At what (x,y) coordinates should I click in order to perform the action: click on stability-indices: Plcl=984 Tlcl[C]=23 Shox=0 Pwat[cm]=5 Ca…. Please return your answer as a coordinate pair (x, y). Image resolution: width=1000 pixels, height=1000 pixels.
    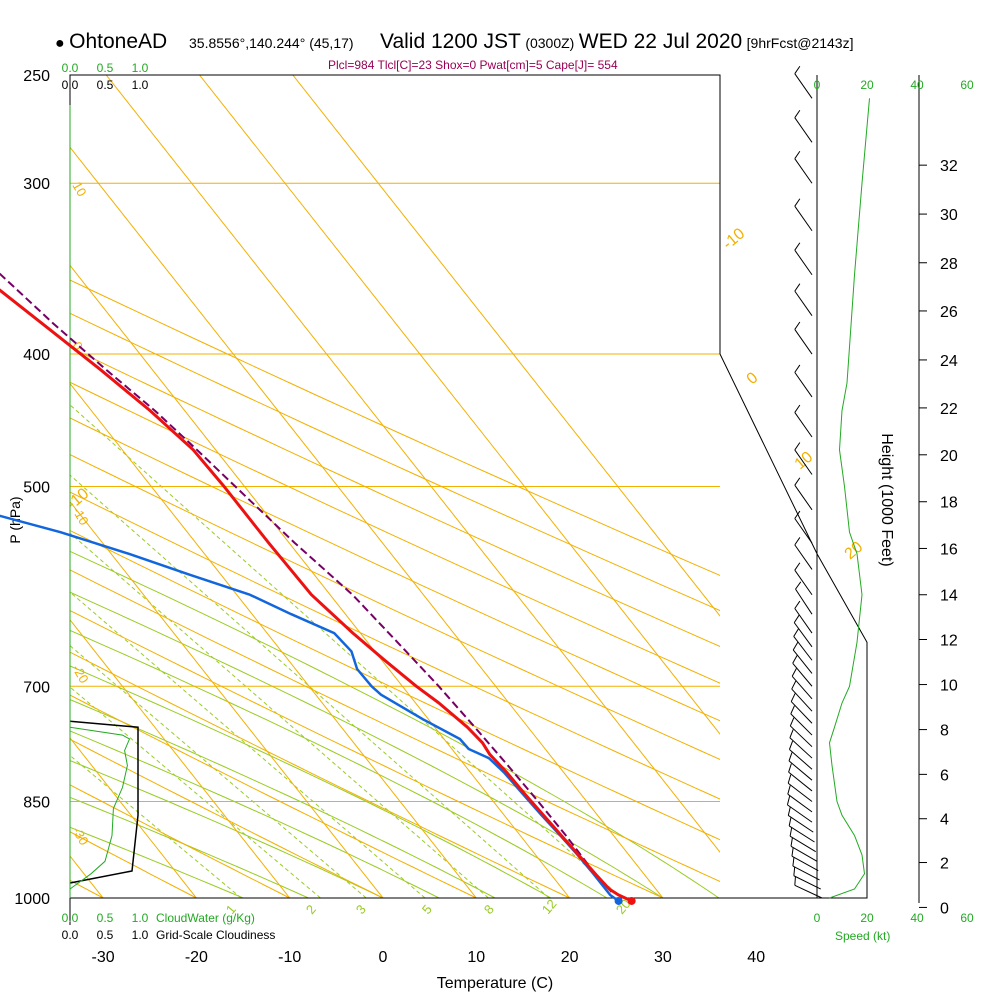
    Looking at the image, I should click on (473, 65).